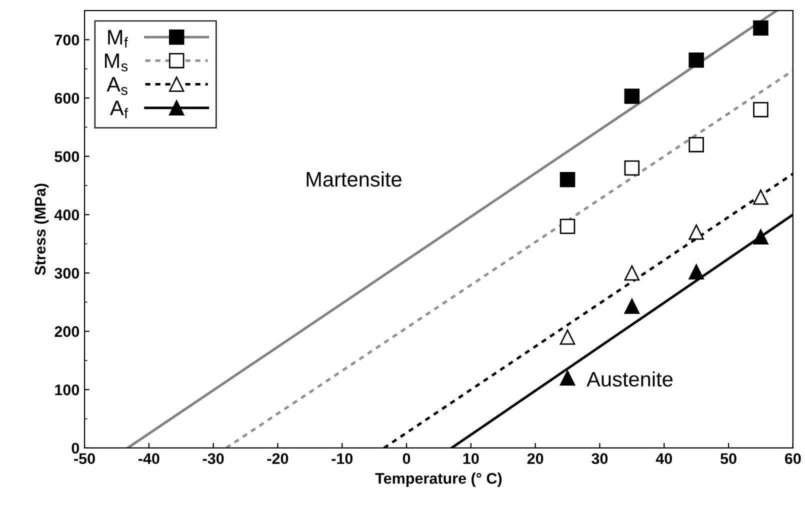 The image size is (805, 527). I want to click on y-tick-label: 0, so click(76, 448).